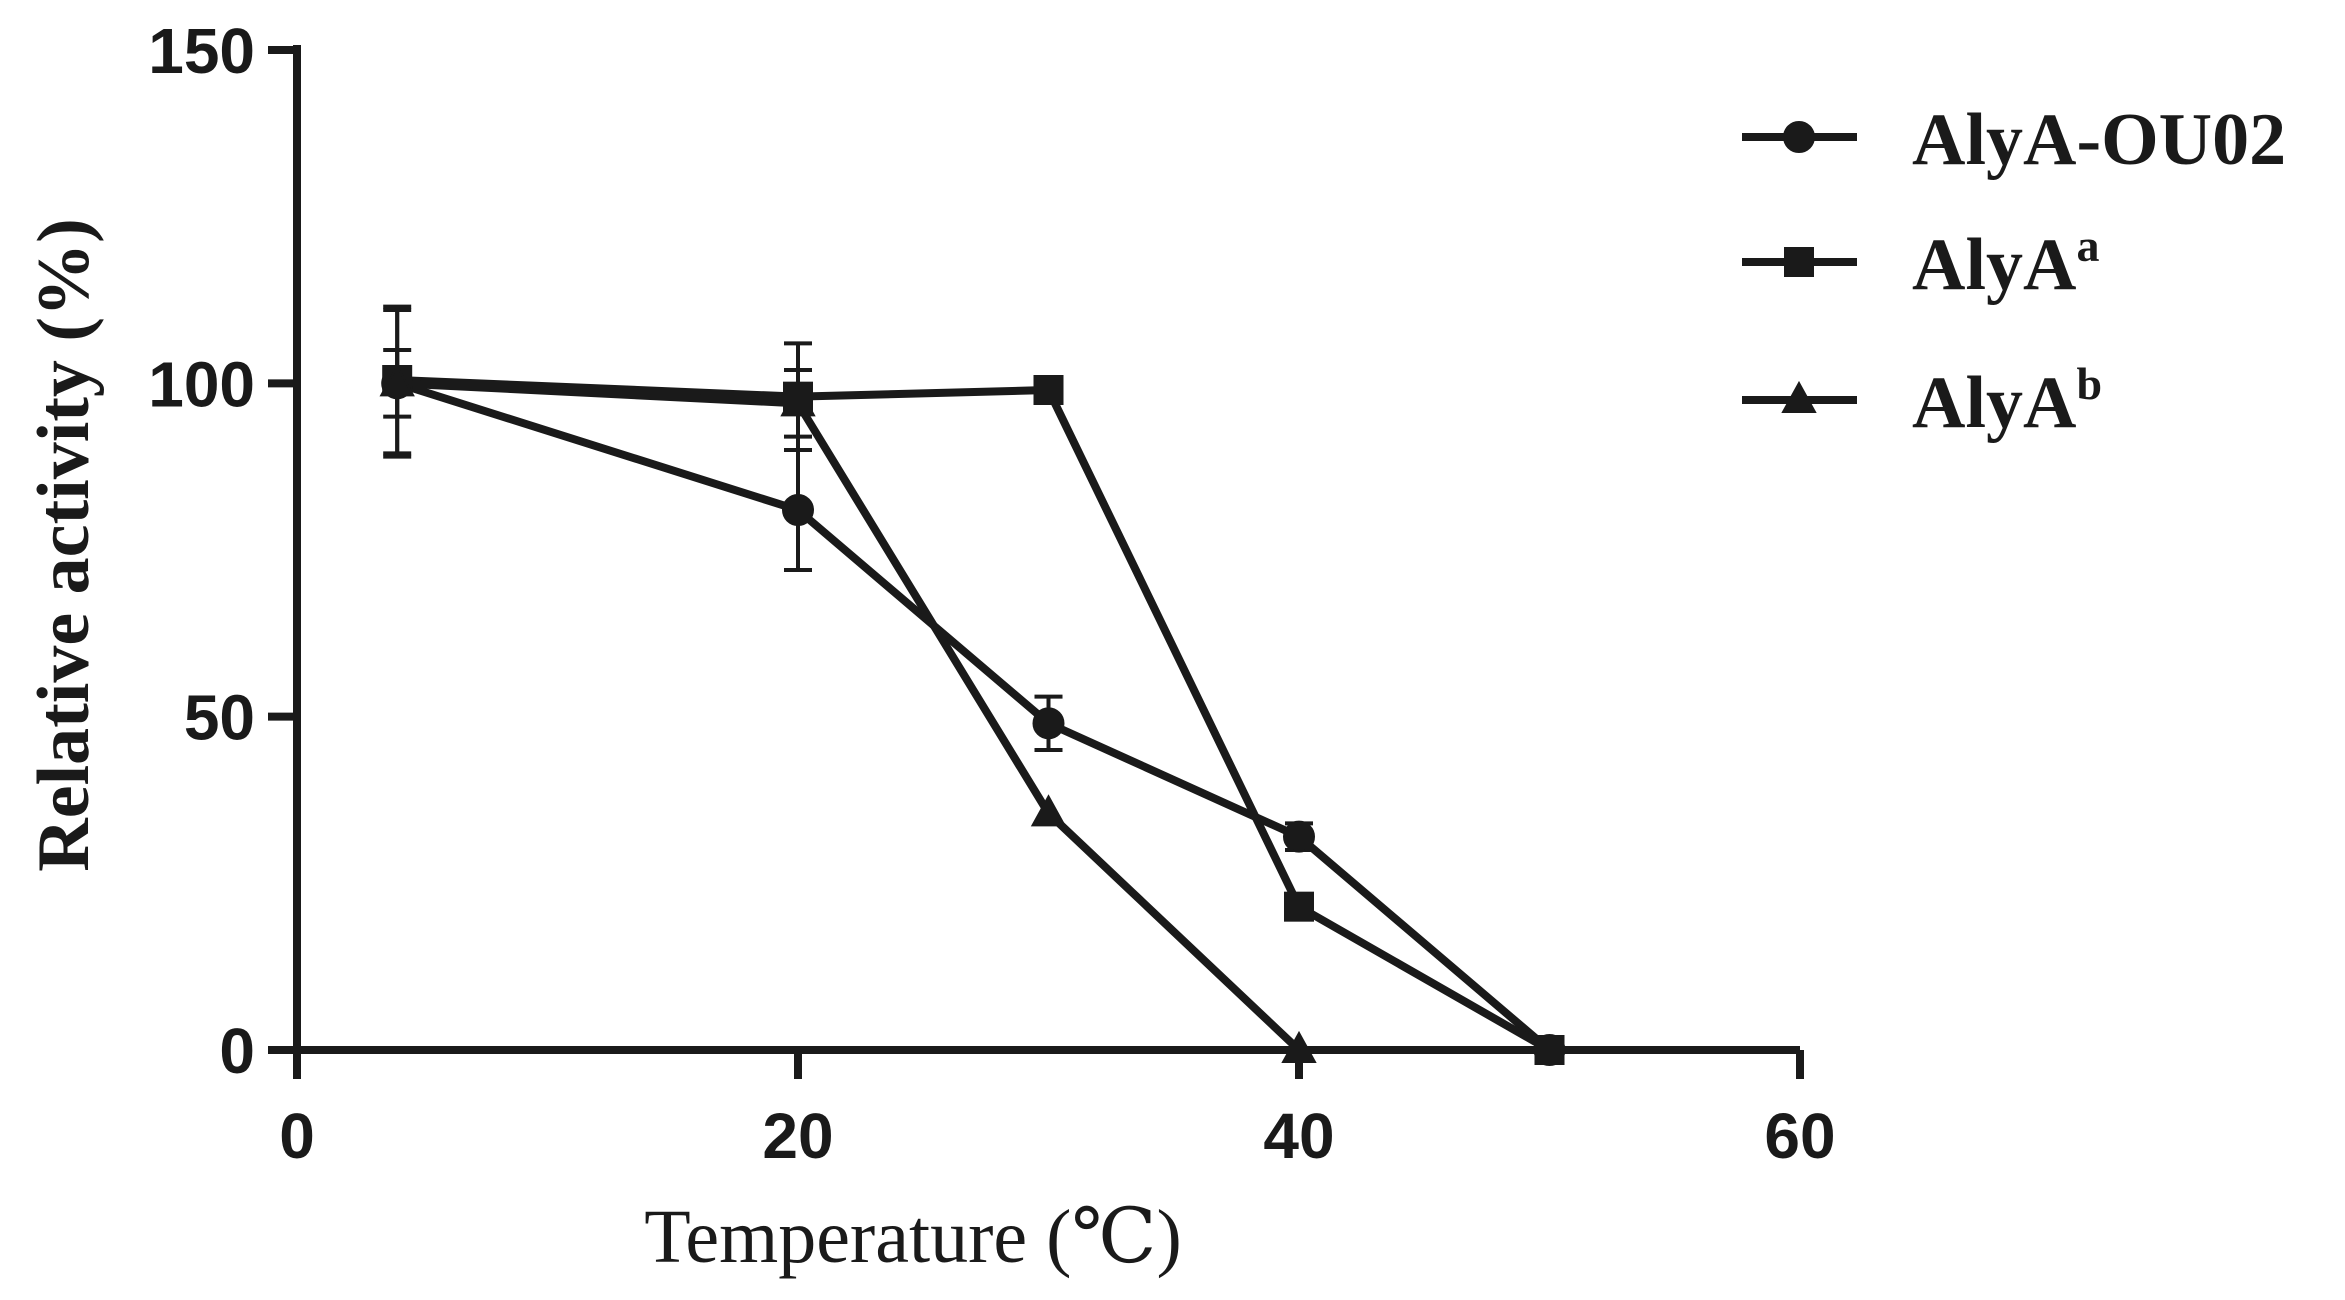 The height and width of the screenshot is (1300, 2345). I want to click on legend-item: AlyAa, so click(1920, 263).